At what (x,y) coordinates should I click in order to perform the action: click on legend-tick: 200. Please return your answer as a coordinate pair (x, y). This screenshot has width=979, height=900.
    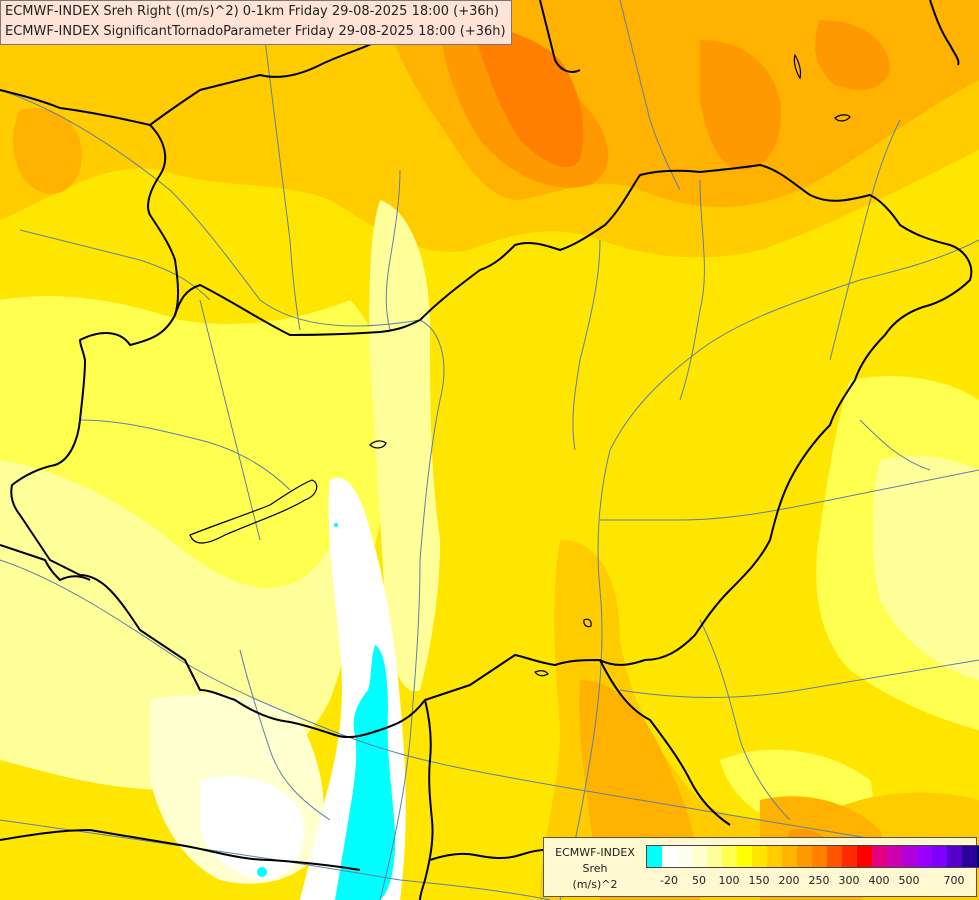
    Looking at the image, I should click on (789, 880).